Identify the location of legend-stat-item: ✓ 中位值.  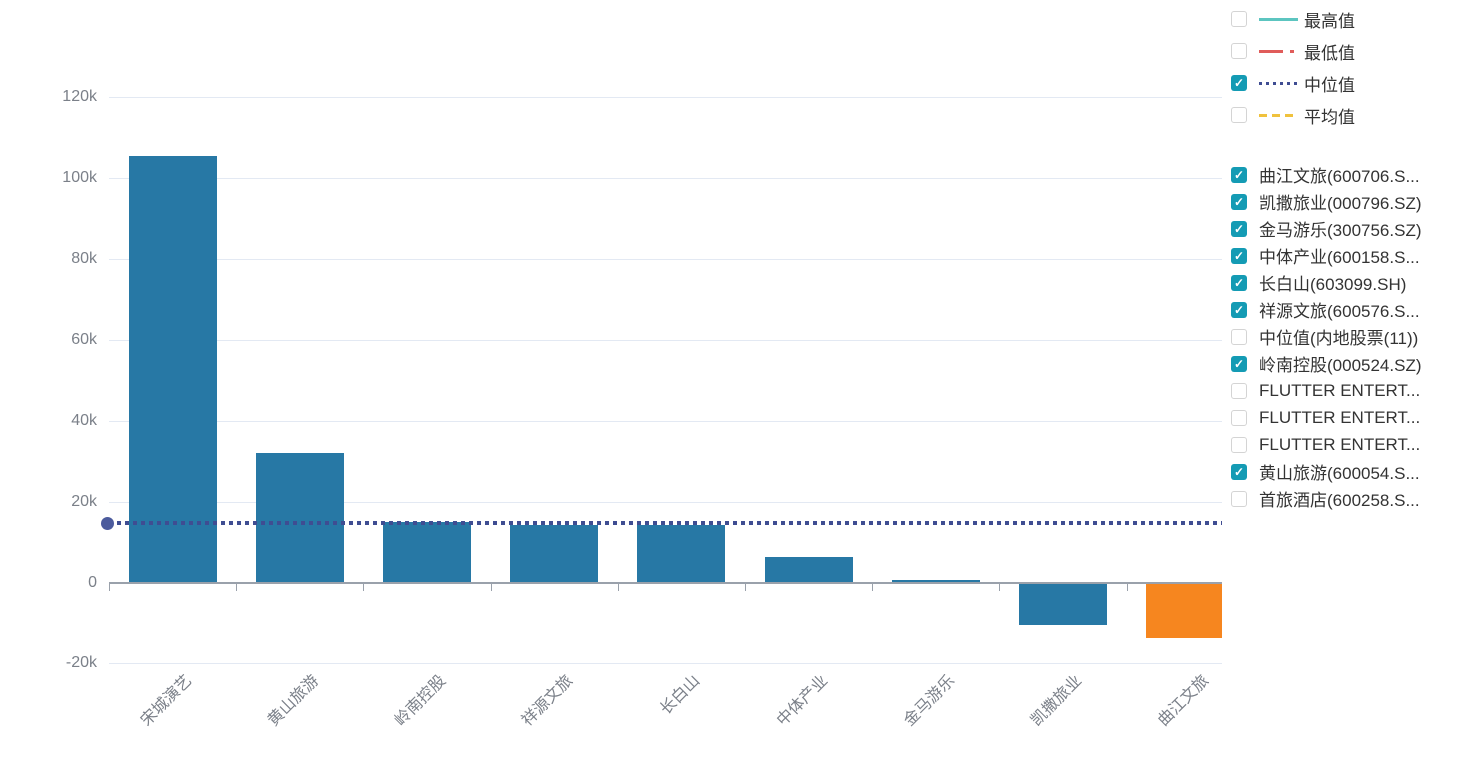
(1293, 83).